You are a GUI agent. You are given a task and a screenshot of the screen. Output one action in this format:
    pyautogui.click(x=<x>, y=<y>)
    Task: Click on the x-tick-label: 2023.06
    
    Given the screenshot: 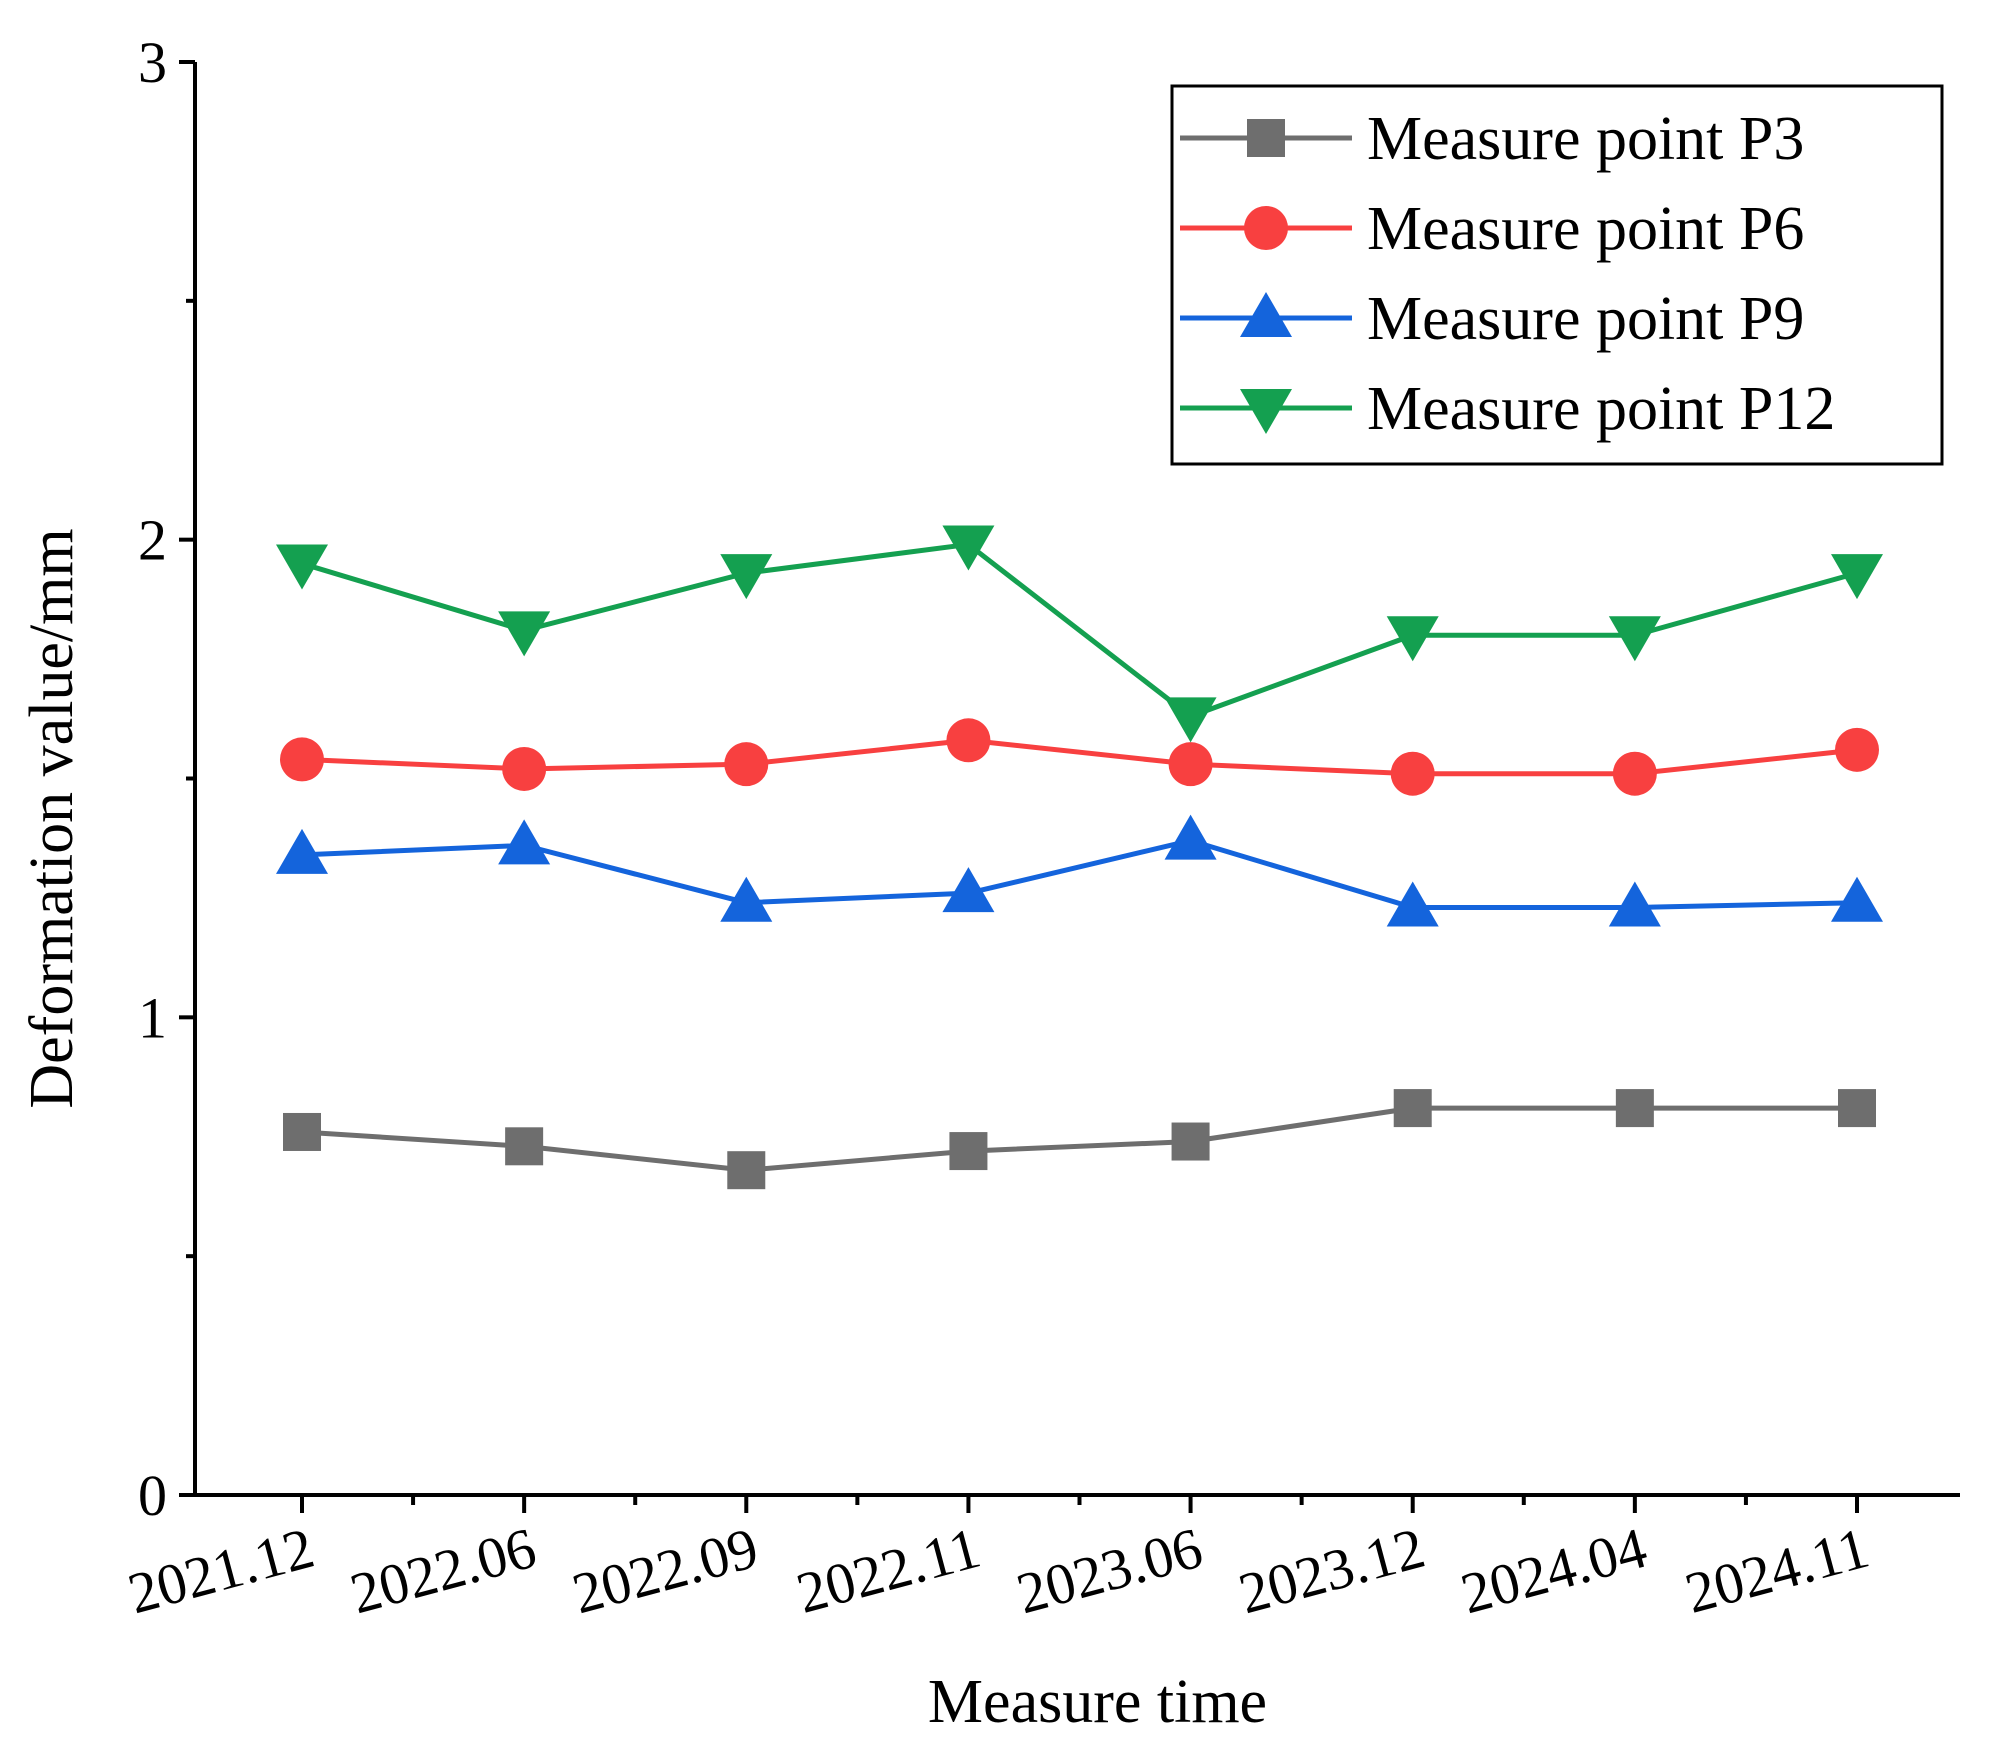 What is the action you would take?
    pyautogui.click(x=1109, y=1571)
    